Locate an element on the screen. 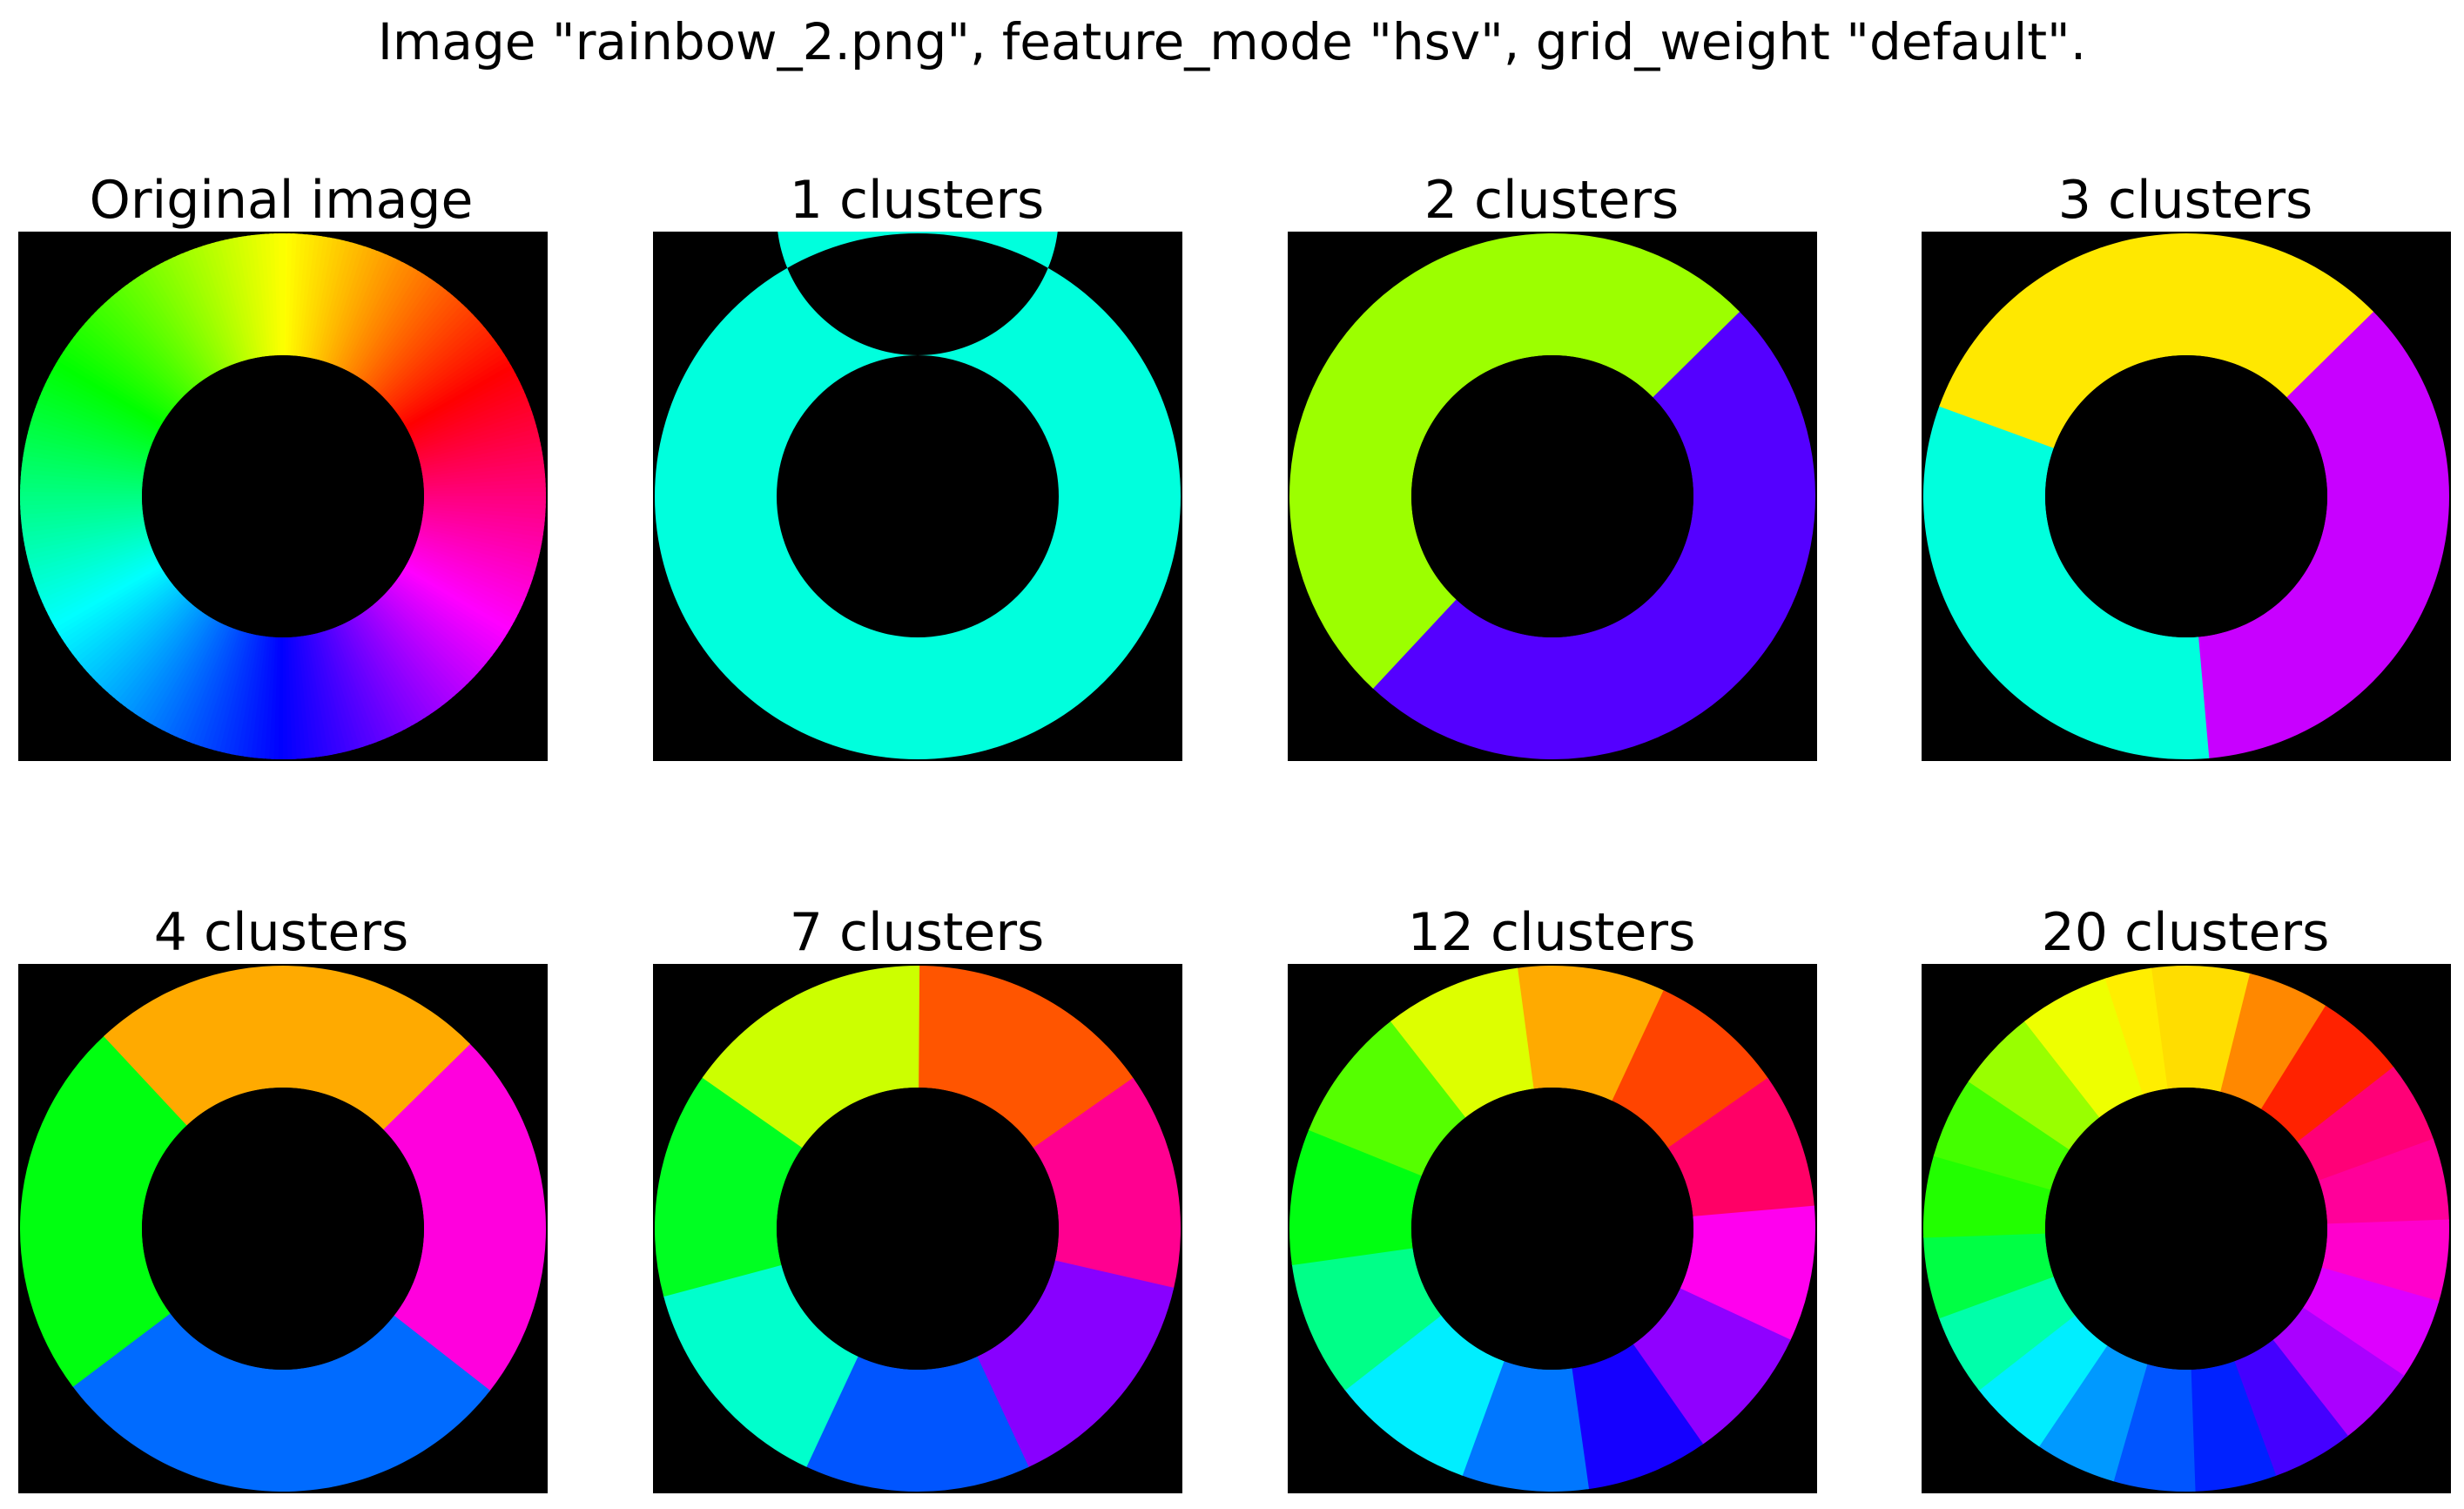 Image resolution: width=2464 pixels, height=1509 pixels. panel-original-image is located at coordinates (283, 496).